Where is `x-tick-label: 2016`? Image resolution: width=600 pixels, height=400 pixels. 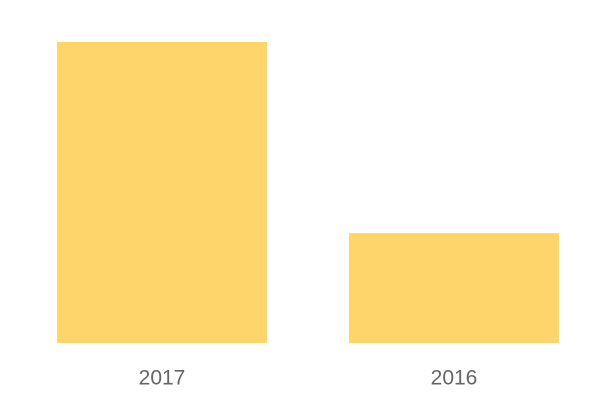 x-tick-label: 2016 is located at coordinates (454, 378).